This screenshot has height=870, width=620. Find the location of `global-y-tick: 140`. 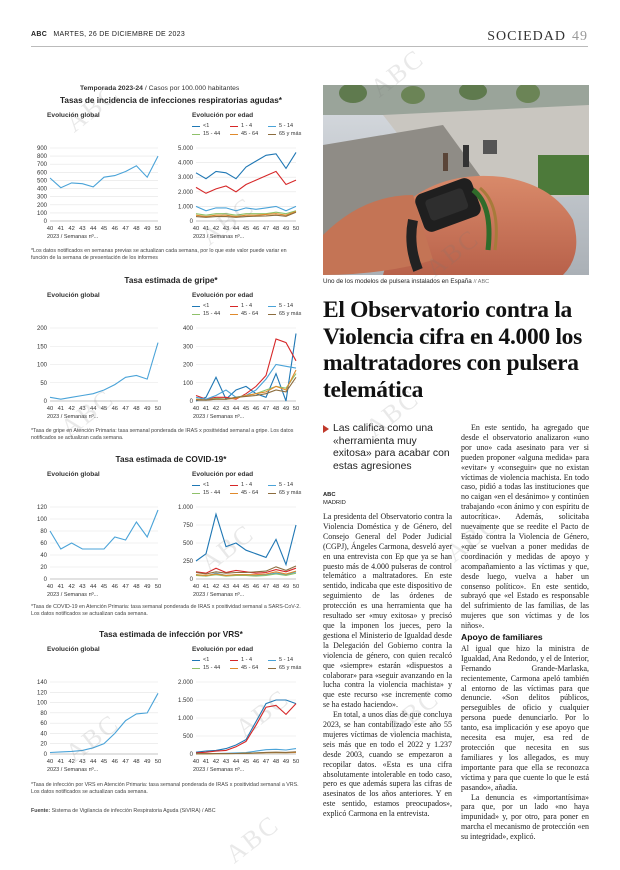

global-y-tick: 140 is located at coordinates (42, 683).